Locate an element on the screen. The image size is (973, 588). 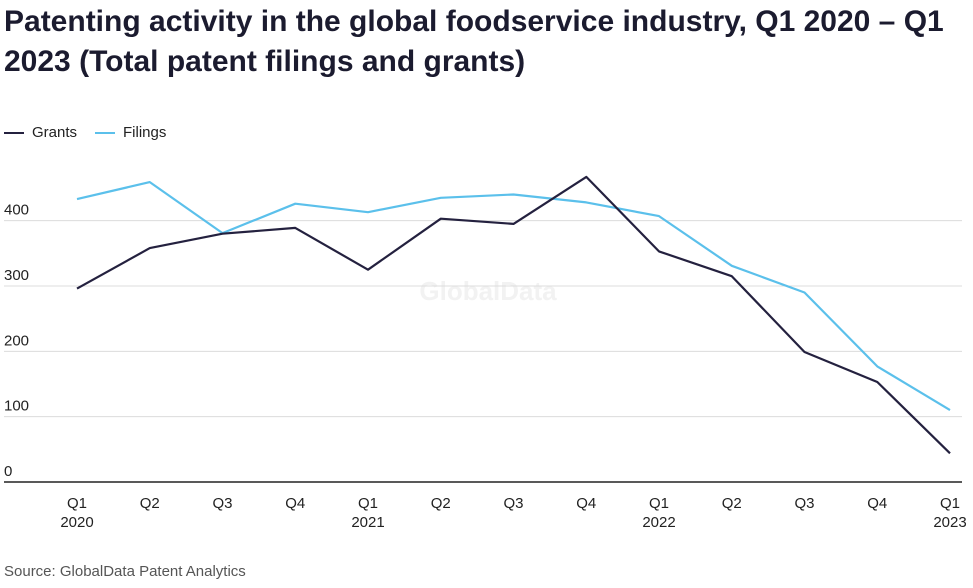
source-note: Source: GlobalData Patent Analytics is located at coordinates (125, 571).